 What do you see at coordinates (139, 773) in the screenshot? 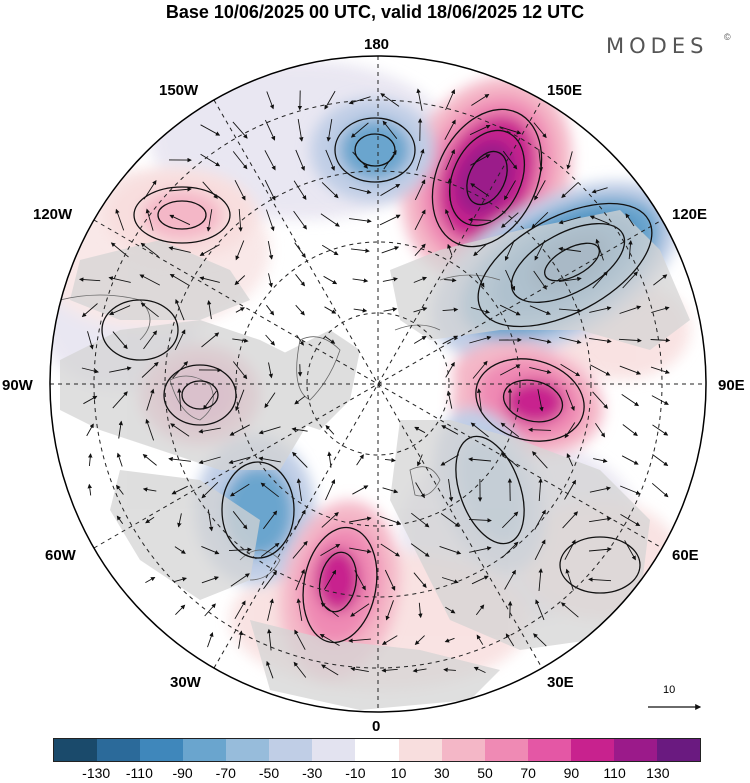
I see `colorbar-label: -110` at bounding box center [139, 773].